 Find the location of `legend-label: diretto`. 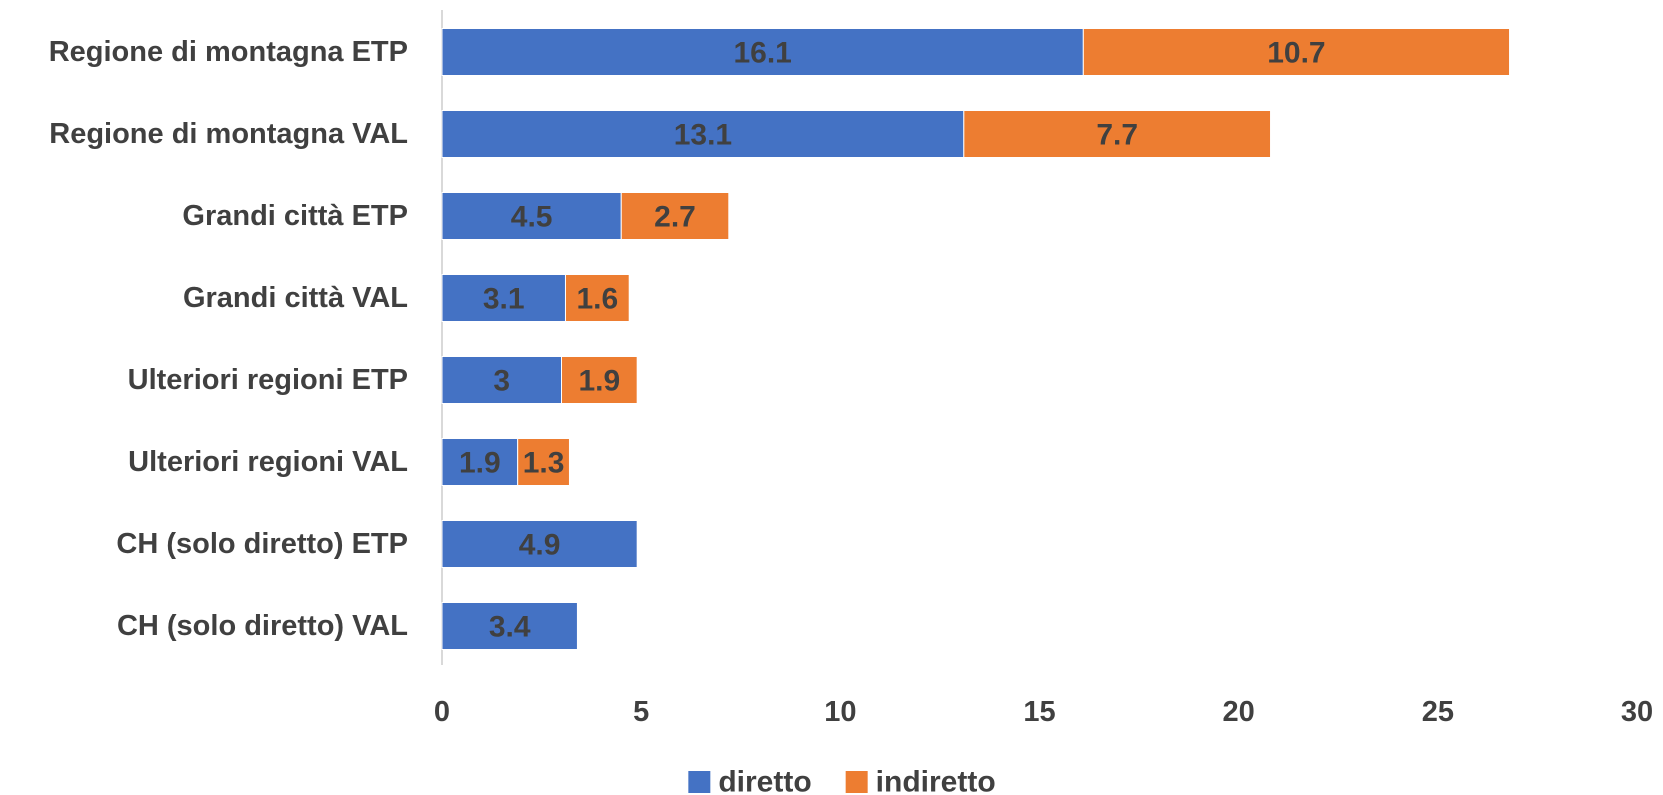

legend-label: diretto is located at coordinates (764, 780).